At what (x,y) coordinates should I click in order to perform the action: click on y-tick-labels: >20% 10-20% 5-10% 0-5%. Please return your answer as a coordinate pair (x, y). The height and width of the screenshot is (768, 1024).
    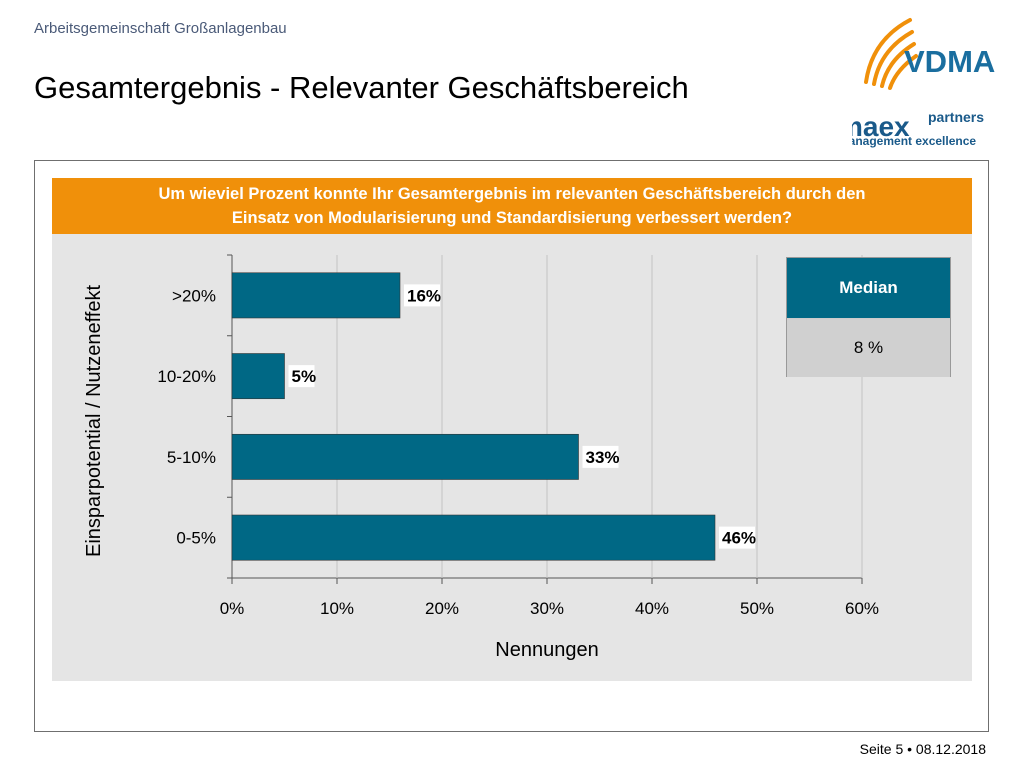
    Looking at the image, I should click on (186, 416).